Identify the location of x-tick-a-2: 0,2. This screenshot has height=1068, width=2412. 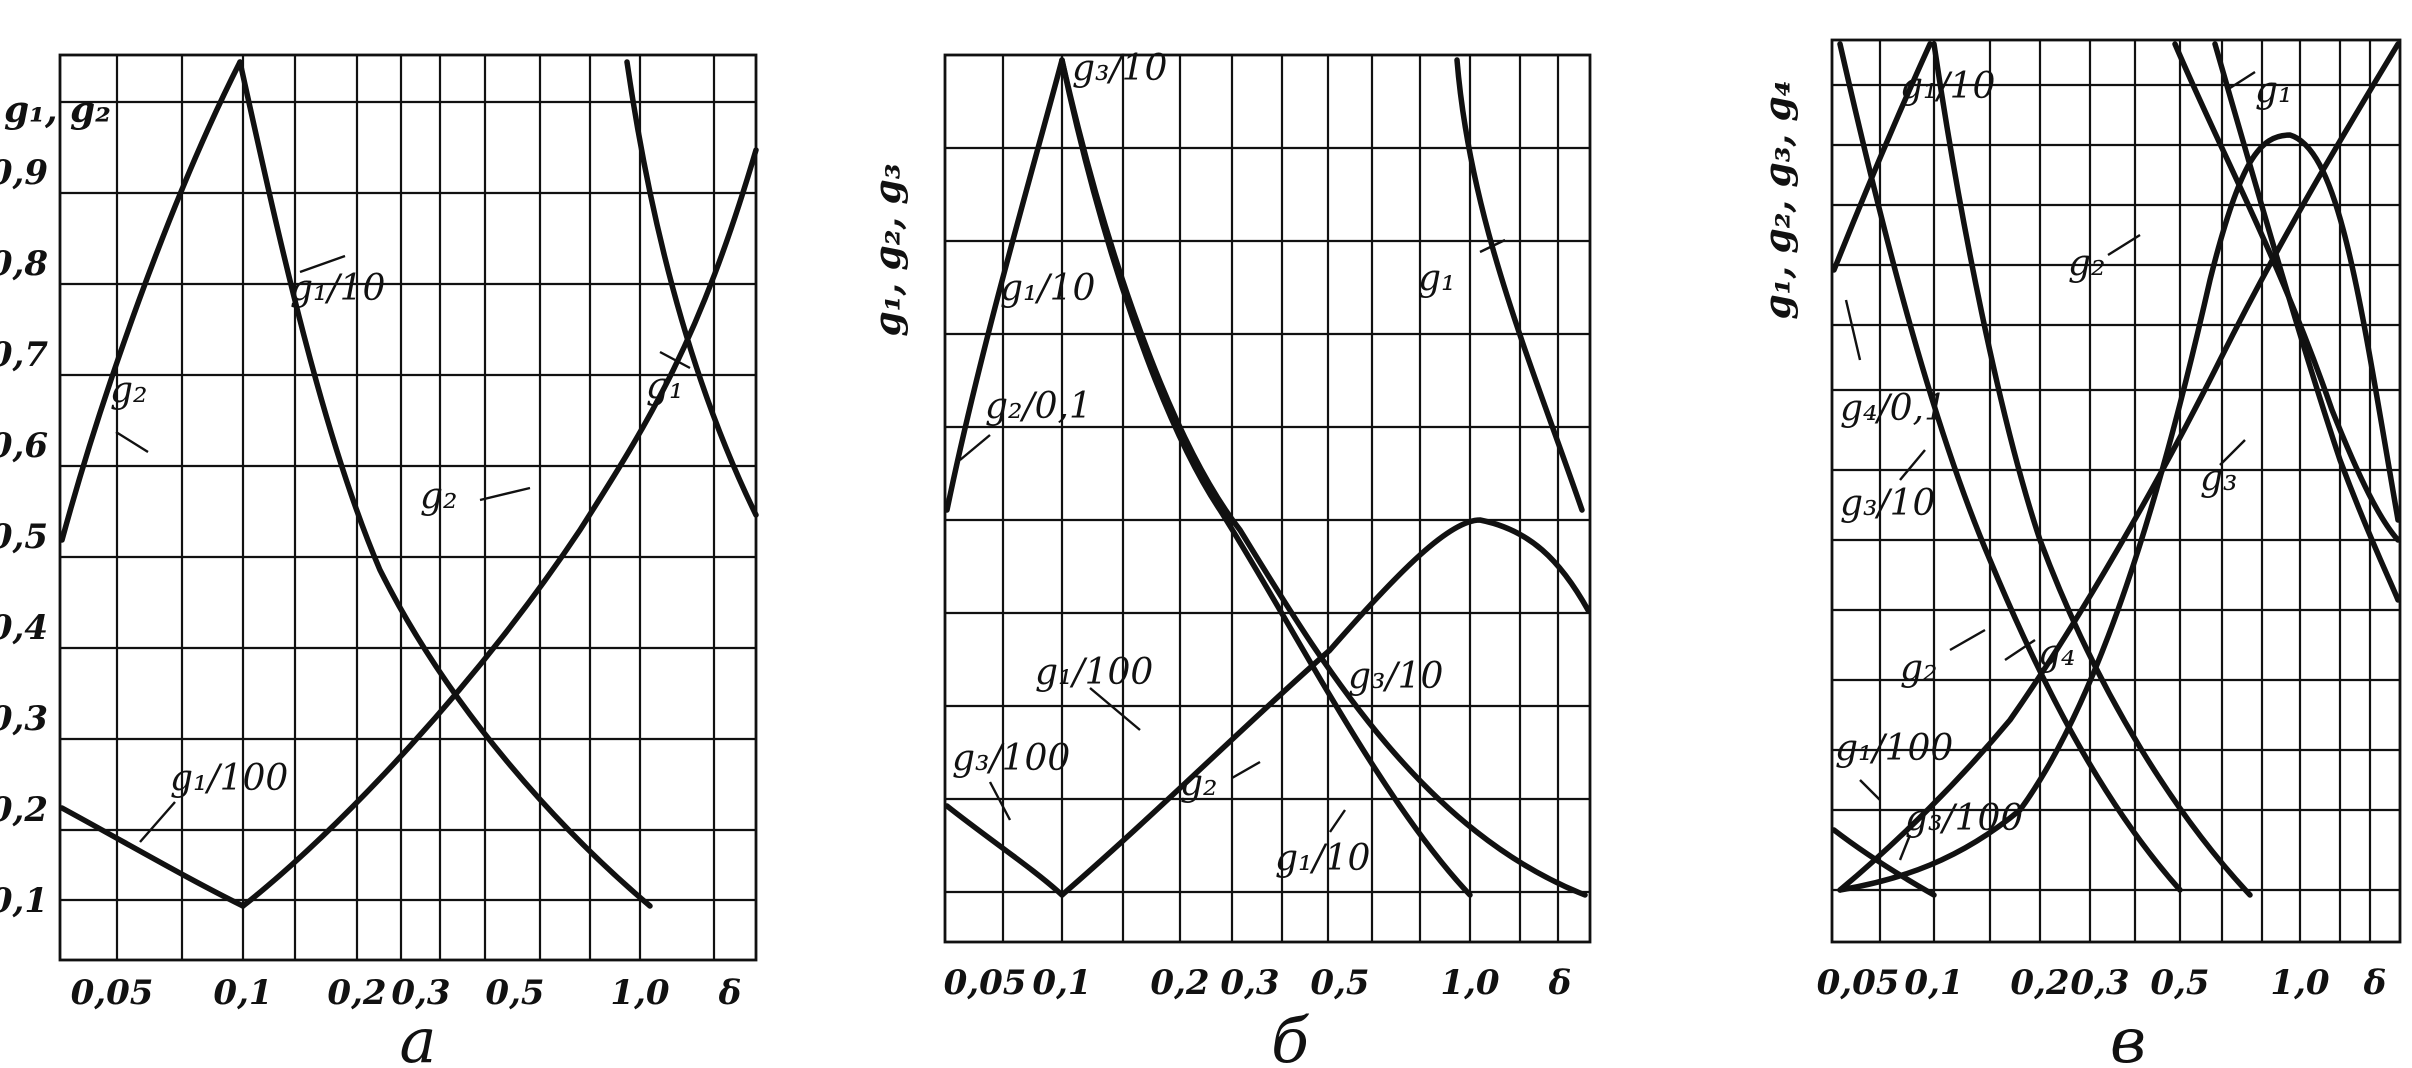
(356, 993).